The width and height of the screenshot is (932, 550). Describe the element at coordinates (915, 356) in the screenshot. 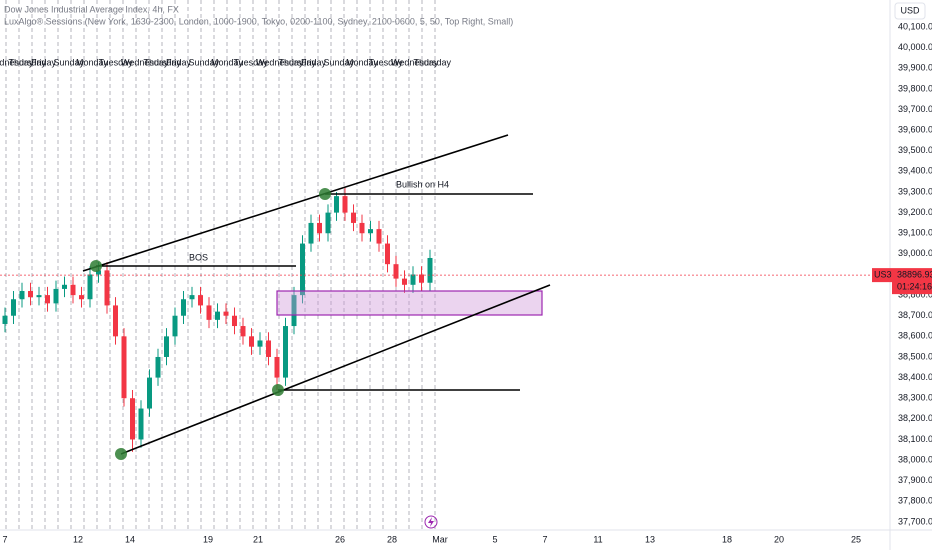

I see `y-tick-label: 38,500.00` at that location.